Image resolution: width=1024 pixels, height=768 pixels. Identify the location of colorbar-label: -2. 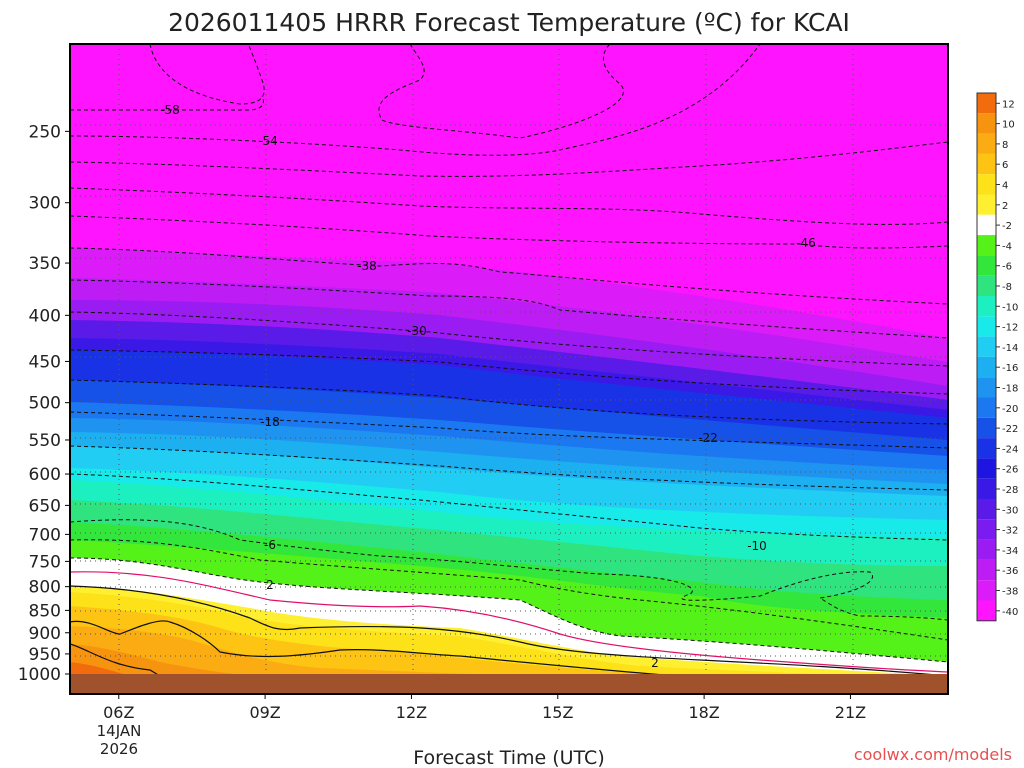
(1007, 226).